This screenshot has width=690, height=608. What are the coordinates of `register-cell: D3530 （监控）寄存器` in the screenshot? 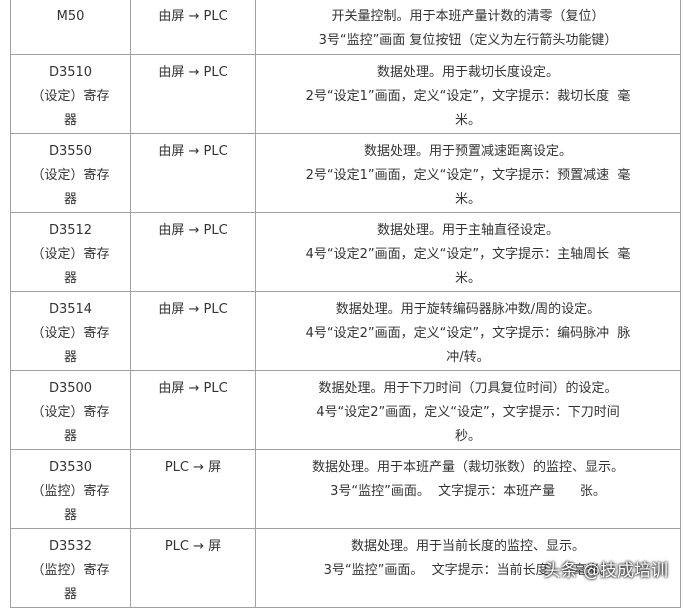 It's located at (70, 489).